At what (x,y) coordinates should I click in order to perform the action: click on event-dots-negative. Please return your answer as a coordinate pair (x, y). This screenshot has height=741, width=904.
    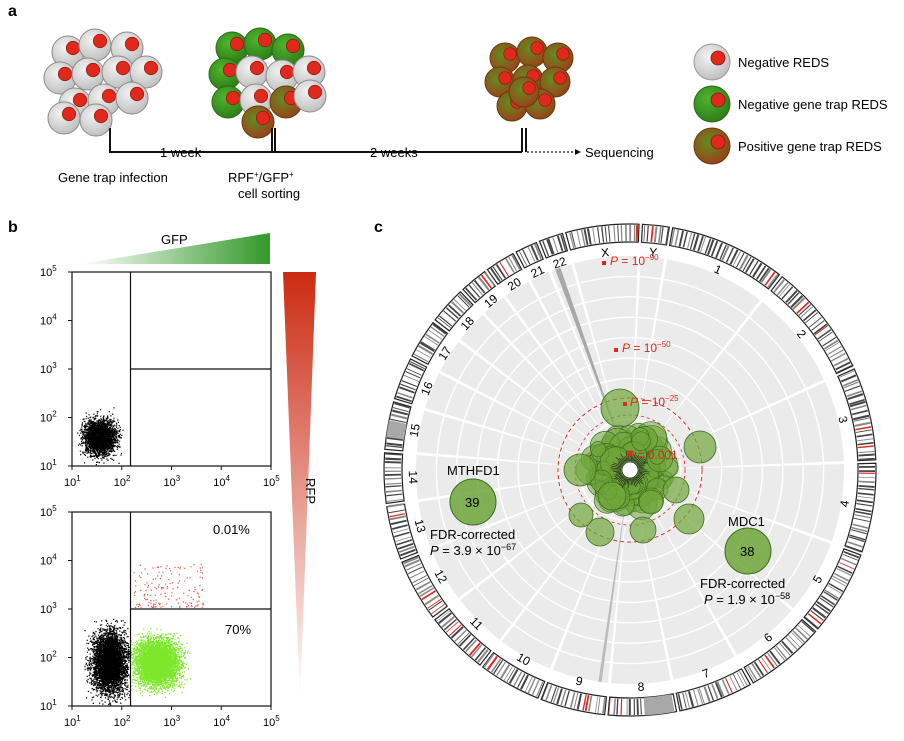
    Looking at the image, I should click on (108, 662).